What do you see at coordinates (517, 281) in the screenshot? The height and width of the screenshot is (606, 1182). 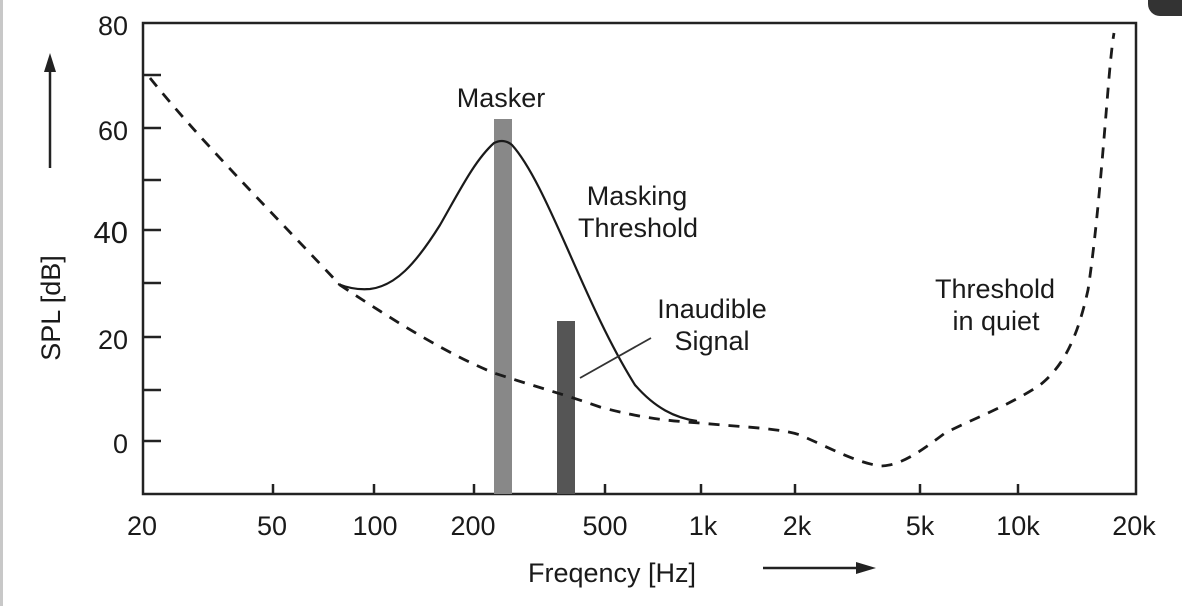 I see `masking-threshold-curve` at bounding box center [517, 281].